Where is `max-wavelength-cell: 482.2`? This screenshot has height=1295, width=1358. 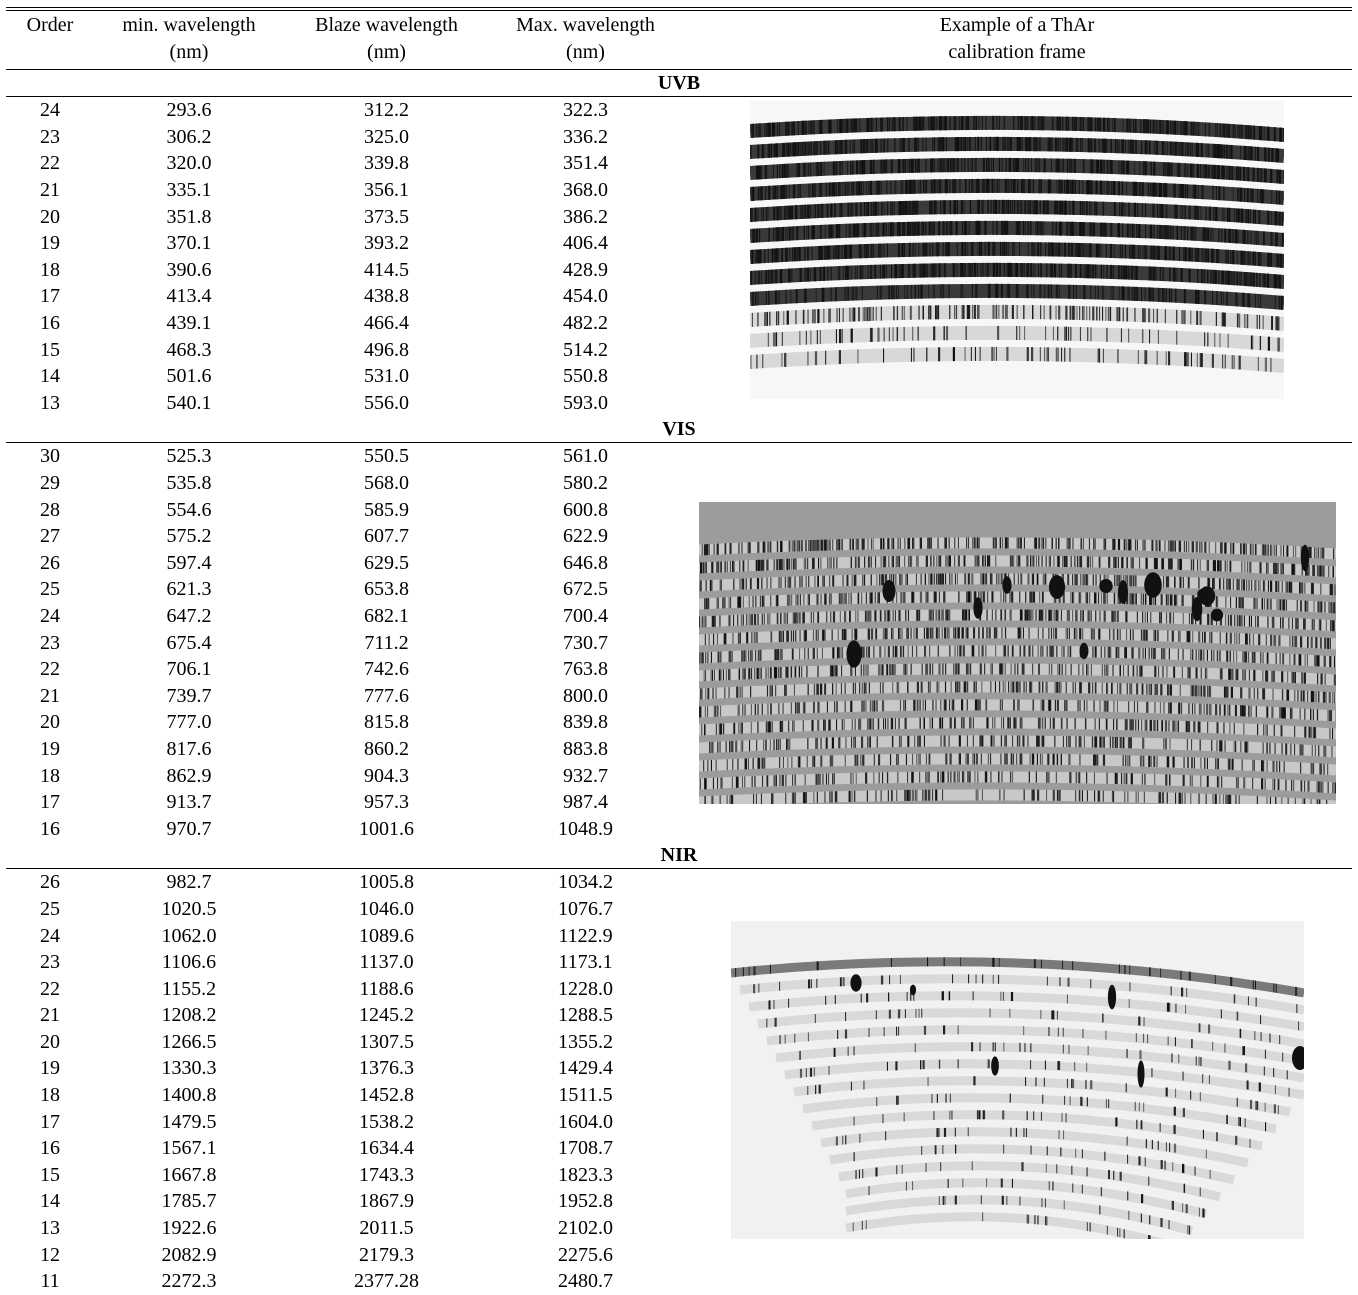 max-wavelength-cell: 482.2 is located at coordinates (585, 323).